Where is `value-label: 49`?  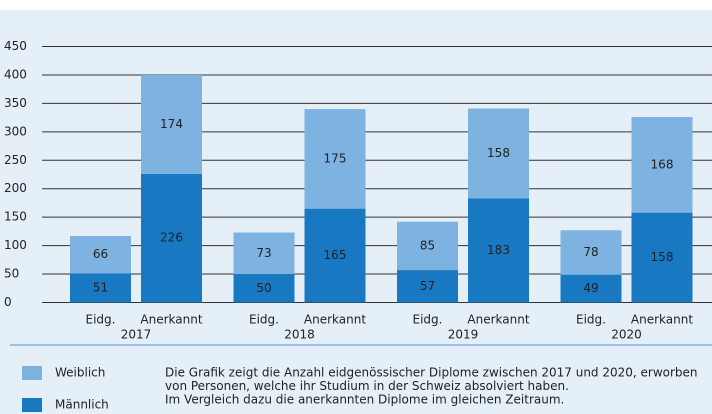 value-label: 49 is located at coordinates (590, 288).